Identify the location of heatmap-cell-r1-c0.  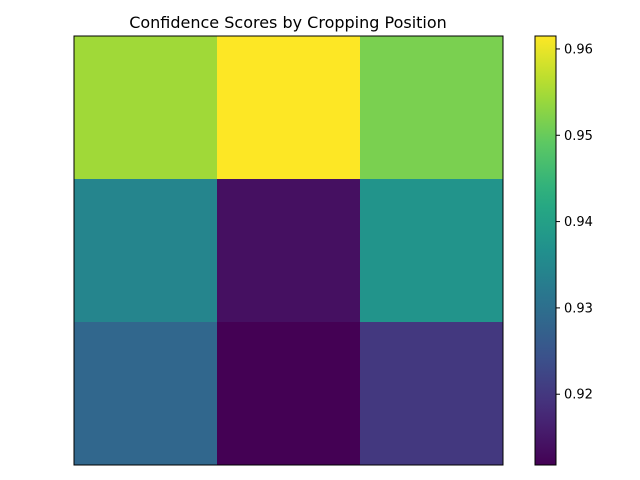
(146, 251).